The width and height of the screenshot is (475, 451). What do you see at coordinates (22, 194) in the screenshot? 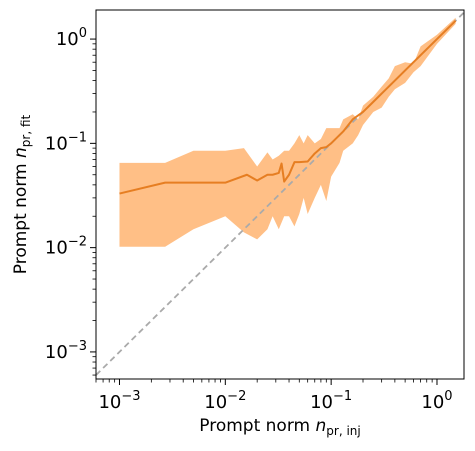
I see `y-axis-label: Prompt norm npr, fit` at bounding box center [22, 194].